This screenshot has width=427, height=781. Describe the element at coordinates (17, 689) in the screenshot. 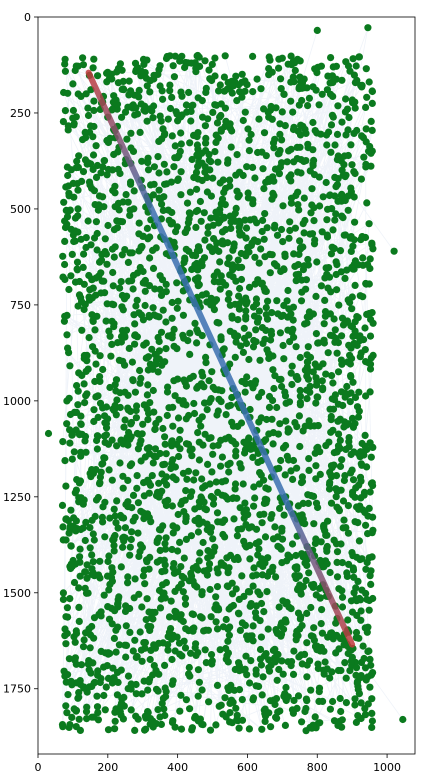

I see `y-tick-label: 1750` at that location.